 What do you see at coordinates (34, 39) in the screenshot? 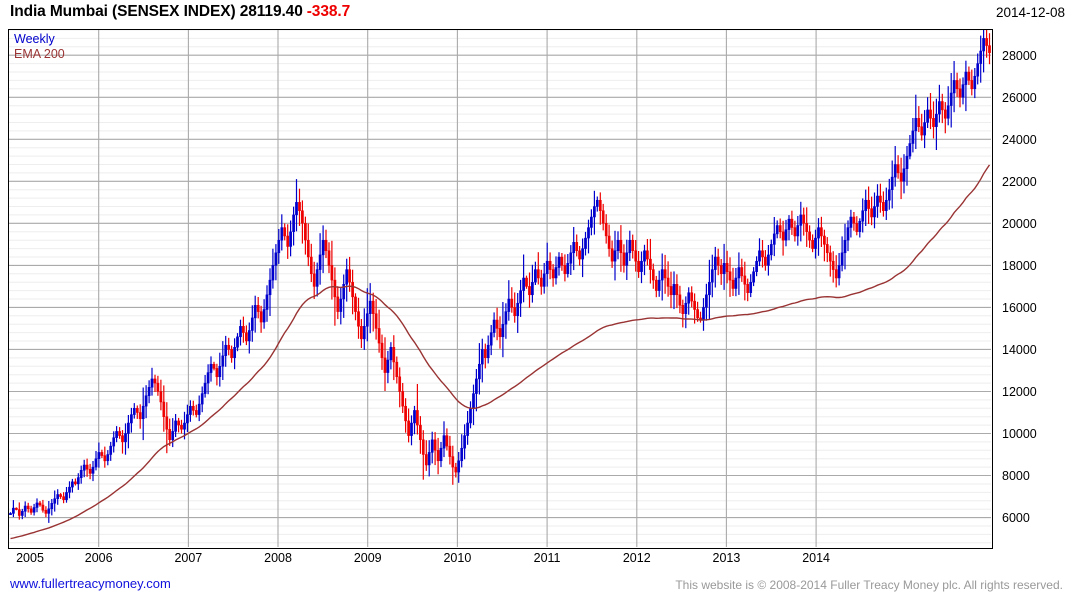
I see `legend-item-timeframe: Weekly` at bounding box center [34, 39].